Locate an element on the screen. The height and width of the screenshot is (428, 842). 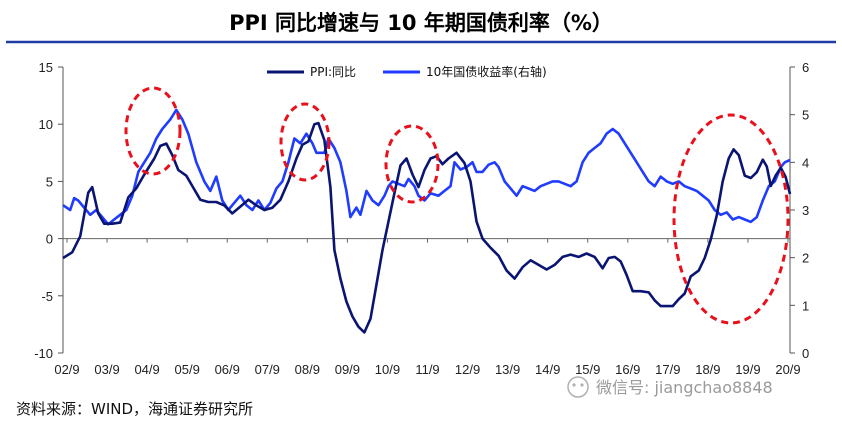
x-tick-label: 14/9 is located at coordinates (547, 369).